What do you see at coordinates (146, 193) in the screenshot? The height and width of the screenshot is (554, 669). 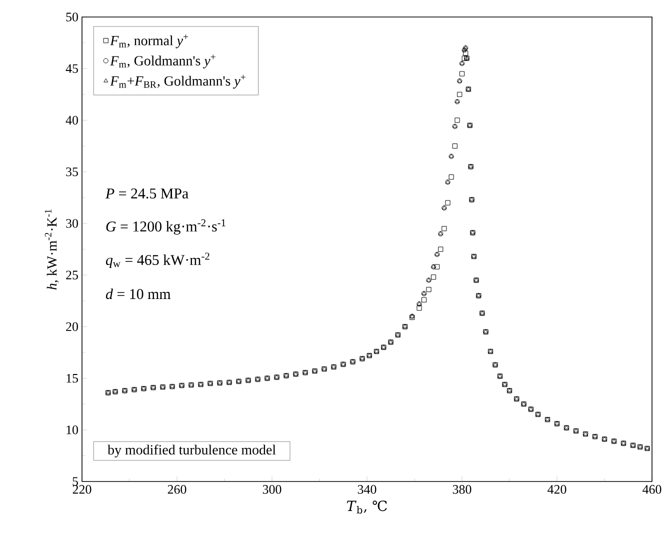 I see `annotation: P = 24.5 MPa` at bounding box center [146, 193].